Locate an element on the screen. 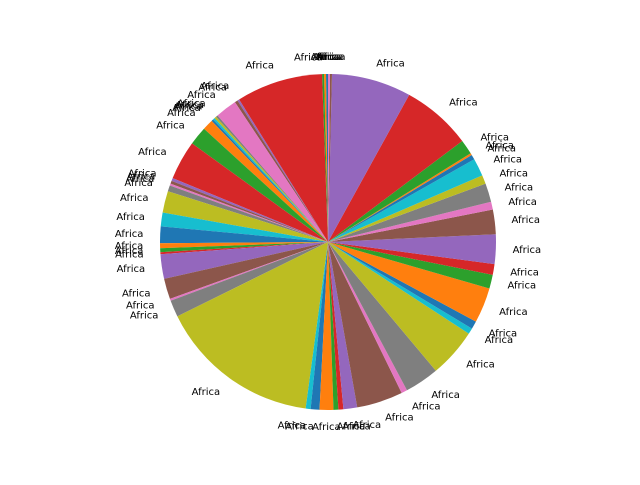 The image size is (640, 485). pie-slice-label-15: Africa is located at coordinates (141, 176).